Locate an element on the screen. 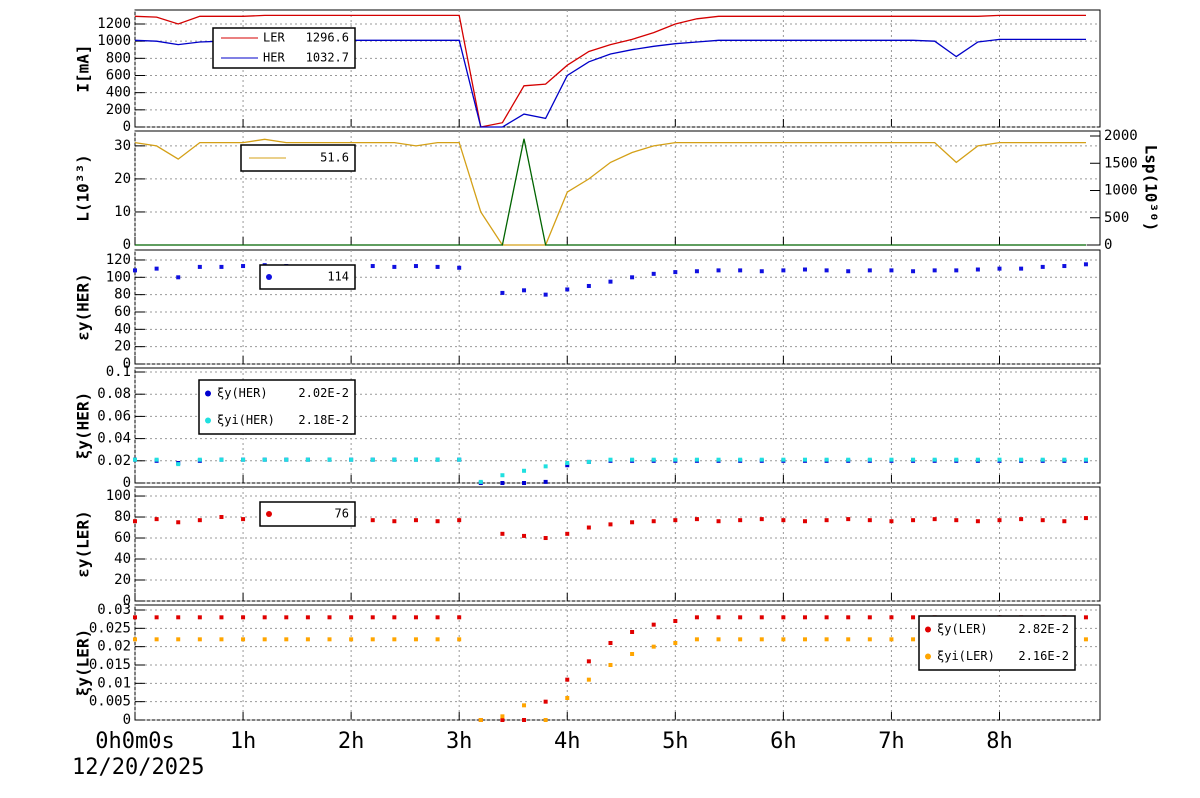  y-tick-label: 30 is located at coordinates (122, 146).